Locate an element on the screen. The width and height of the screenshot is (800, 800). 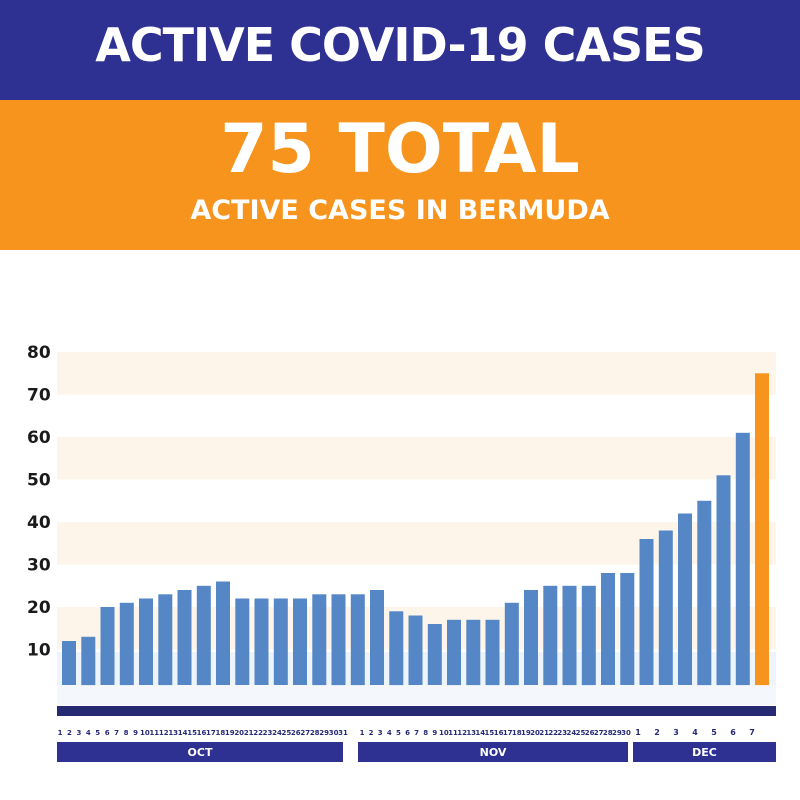
total-subtitle: ACTIVE CASES IN BERMUDA is located at coordinates (400, 210).